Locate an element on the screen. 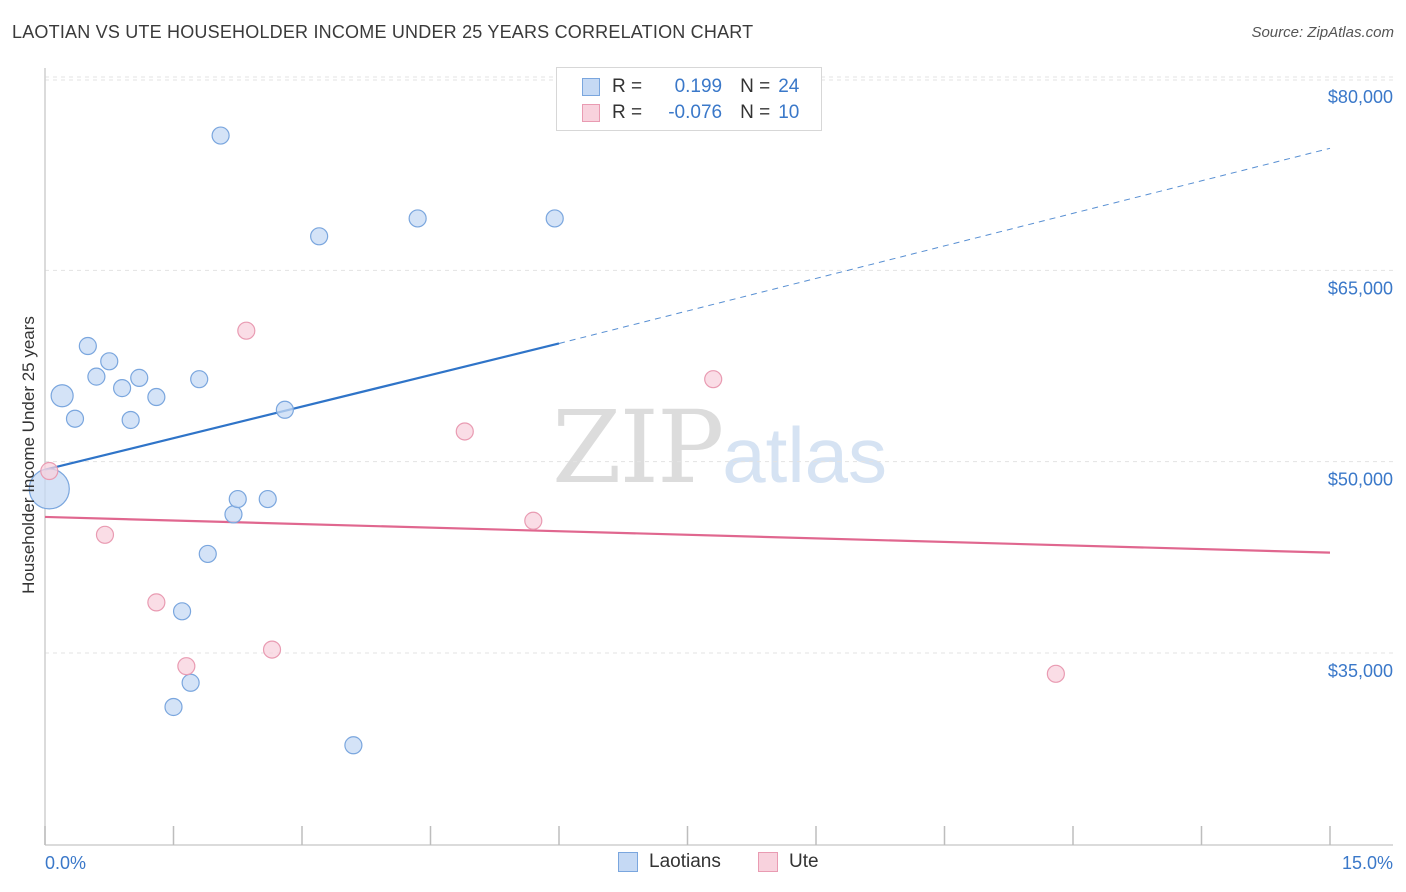  x-tick-label: 15.0% is located at coordinates (1367, 863).